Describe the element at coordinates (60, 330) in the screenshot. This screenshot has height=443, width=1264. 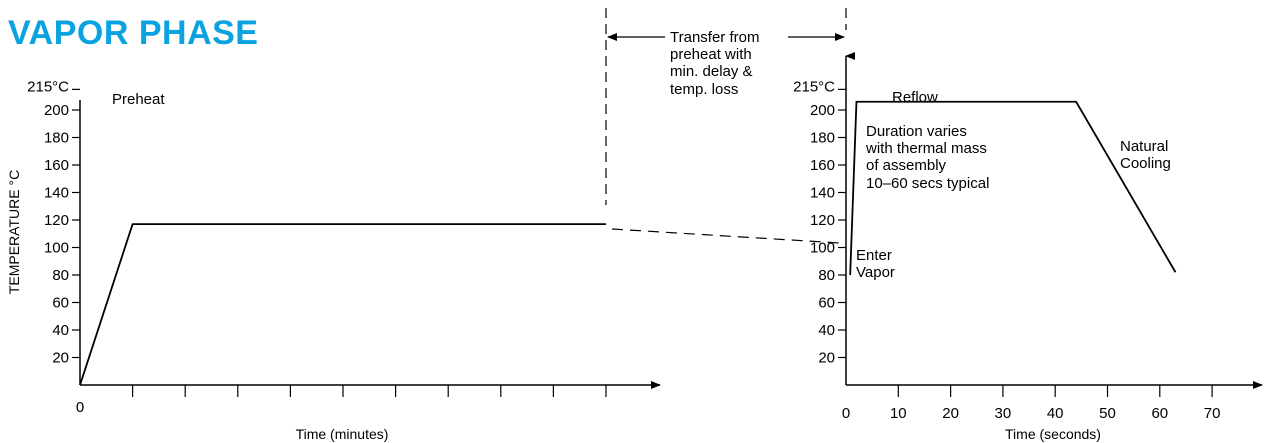
I see `preheat-y-tick-label: 40` at that location.